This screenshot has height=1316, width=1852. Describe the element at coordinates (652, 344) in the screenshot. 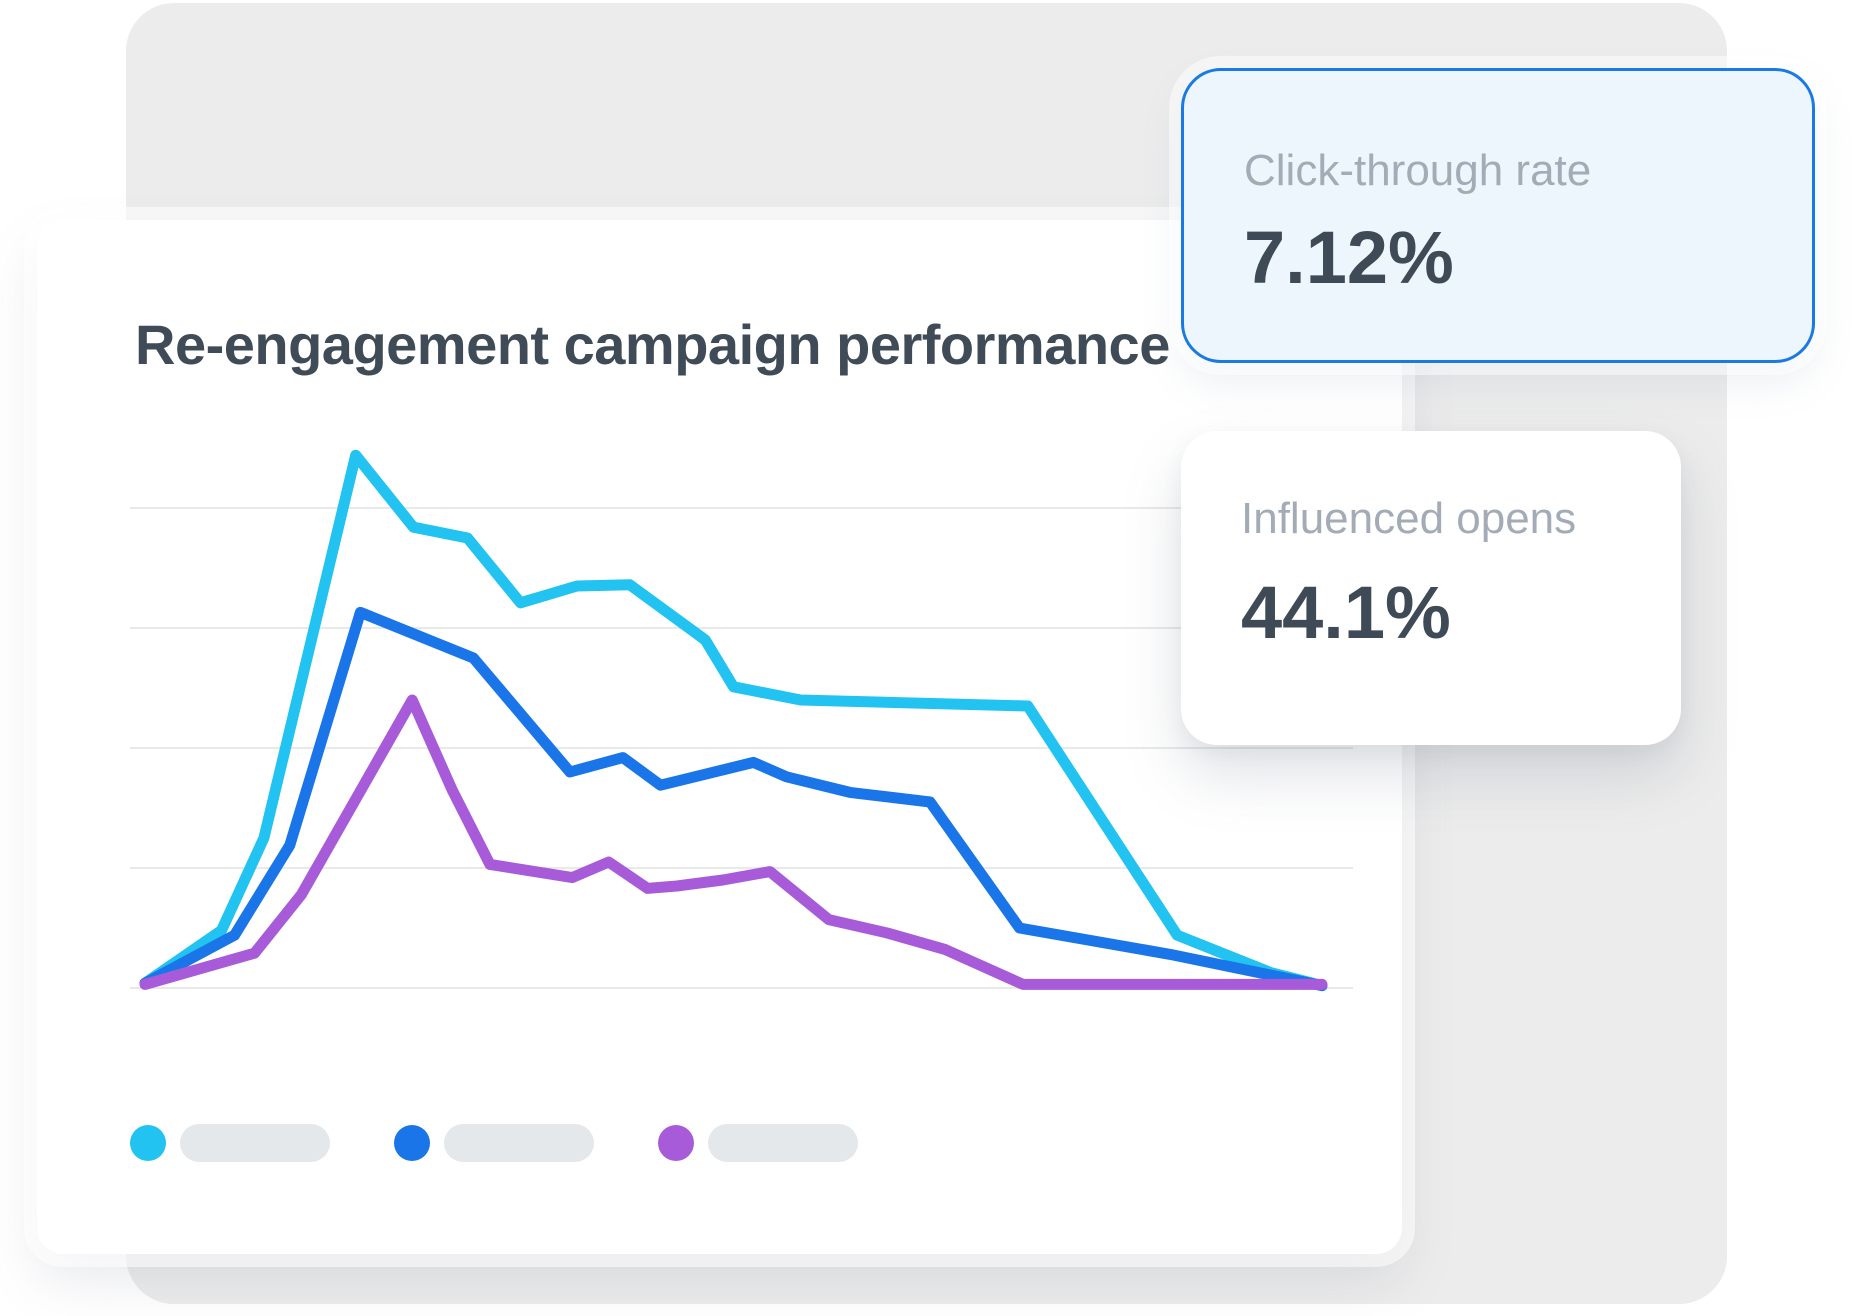

I see `chart-title: Re-engagement campaign performance` at that location.